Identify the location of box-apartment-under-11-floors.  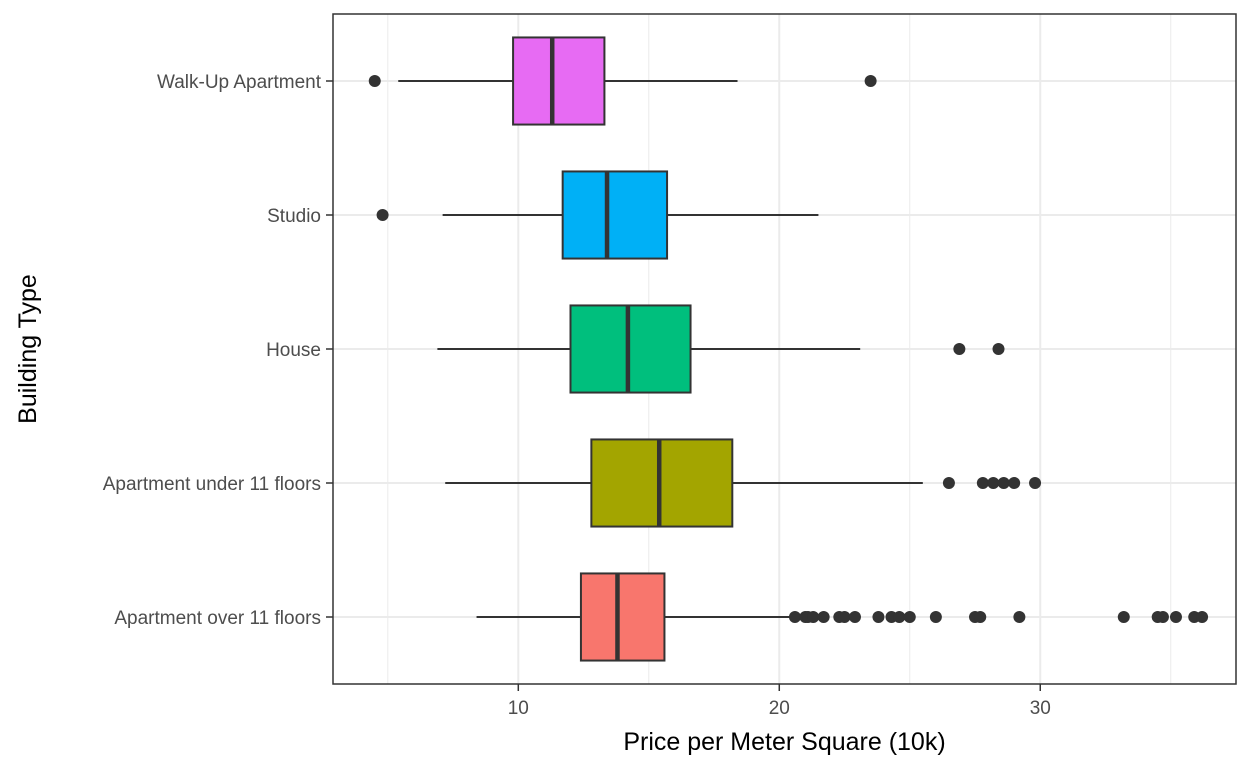
(743, 483).